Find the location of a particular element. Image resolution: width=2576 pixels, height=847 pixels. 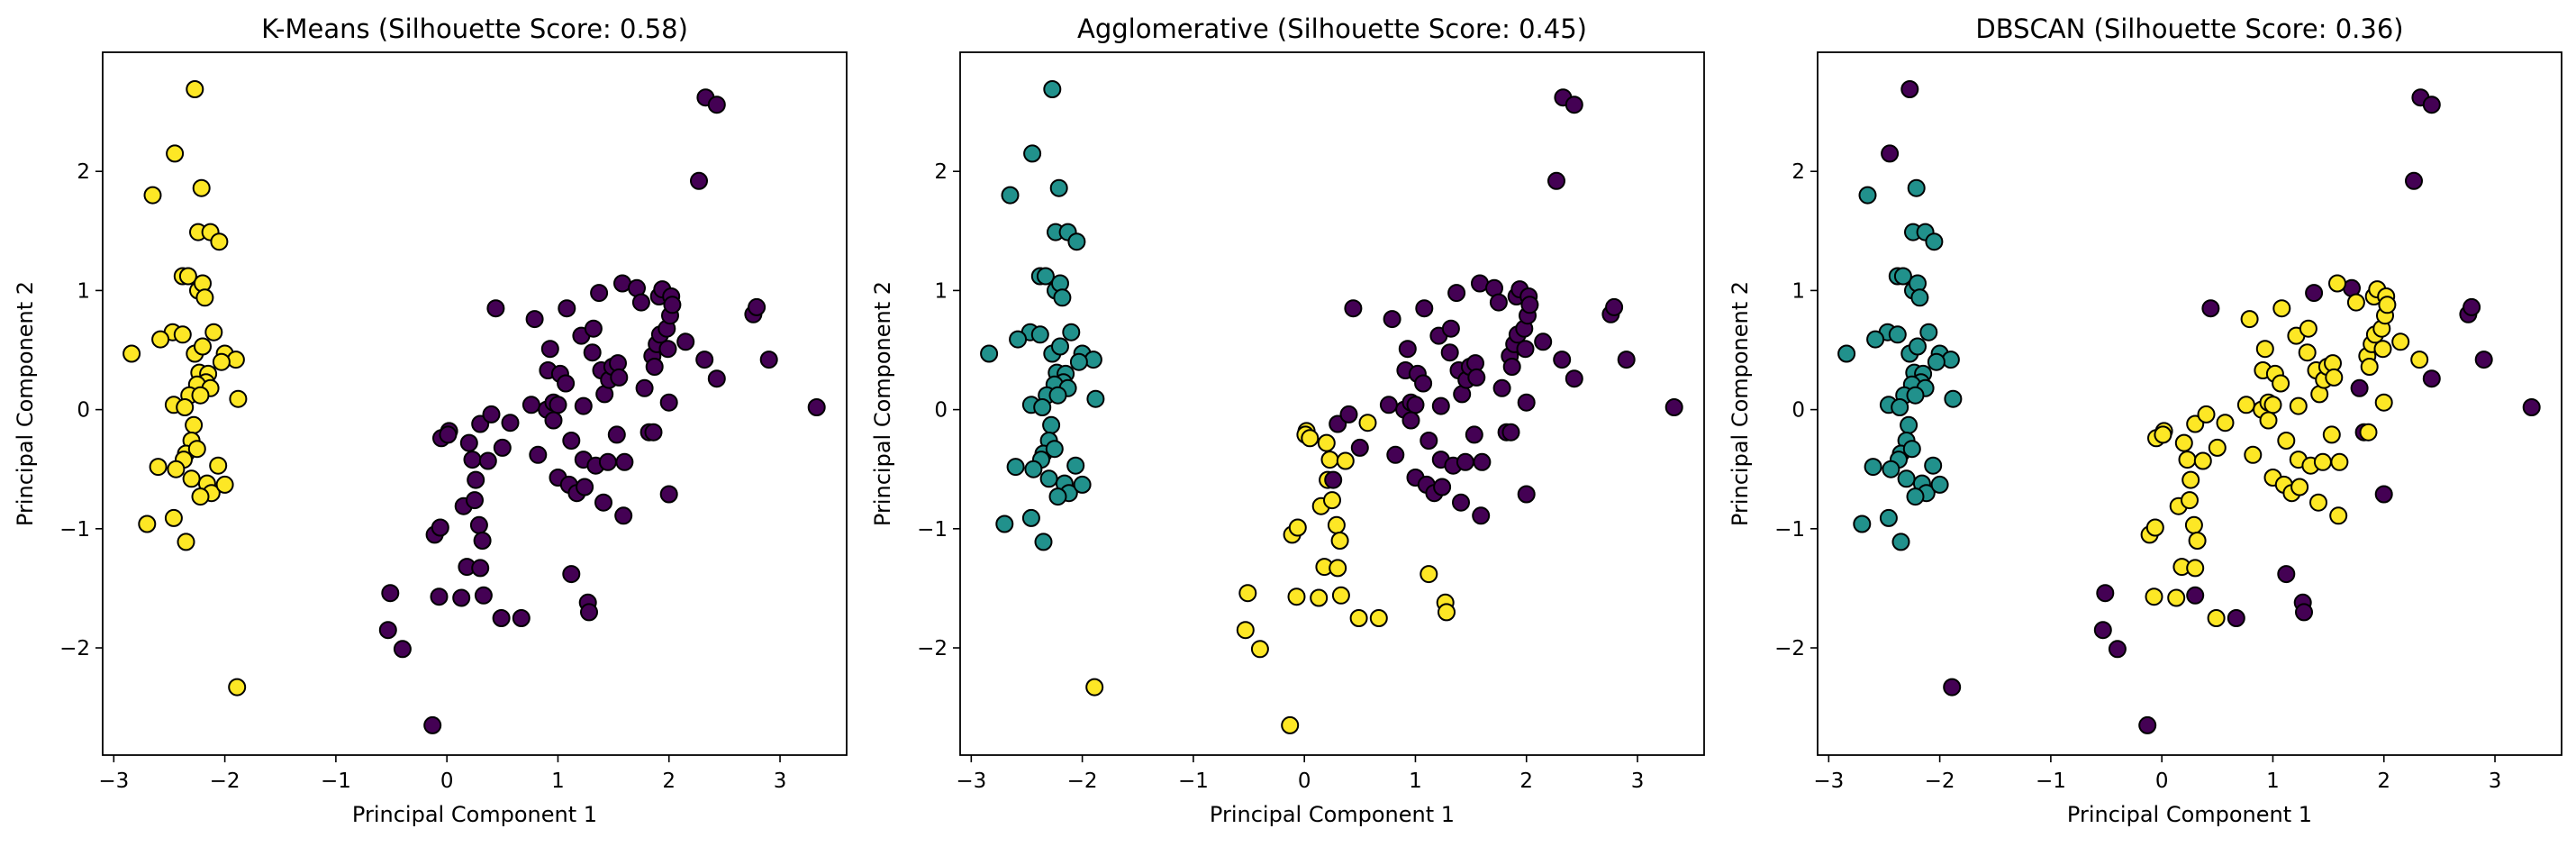

chart-title: DBSCAN (Silhouette Score: 0.36) is located at coordinates (2189, 29).